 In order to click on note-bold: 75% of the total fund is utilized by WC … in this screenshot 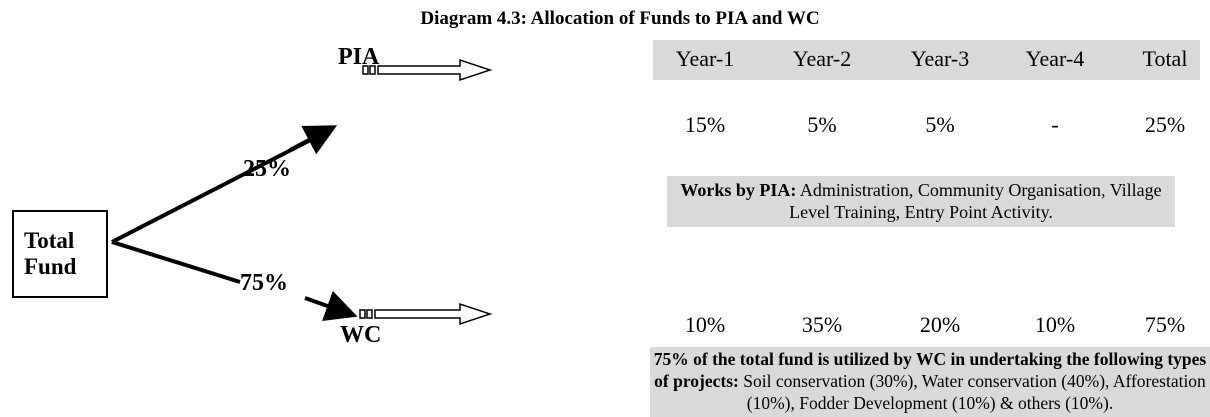, I will do `click(930, 370)`.